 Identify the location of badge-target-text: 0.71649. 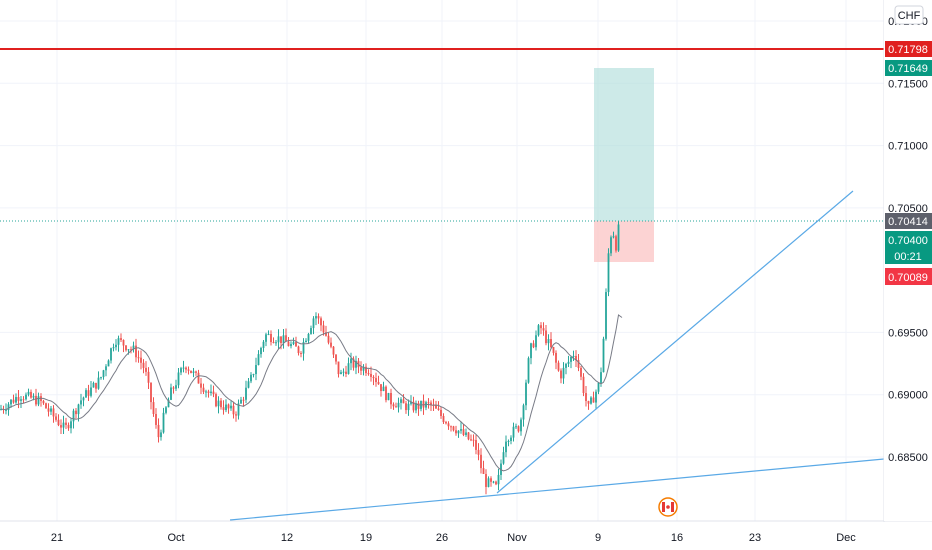
(908, 69).